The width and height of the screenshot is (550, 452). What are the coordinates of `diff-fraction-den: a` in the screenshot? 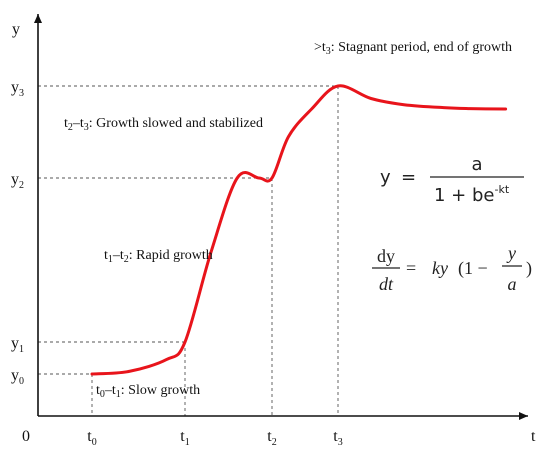 It's located at (512, 284).